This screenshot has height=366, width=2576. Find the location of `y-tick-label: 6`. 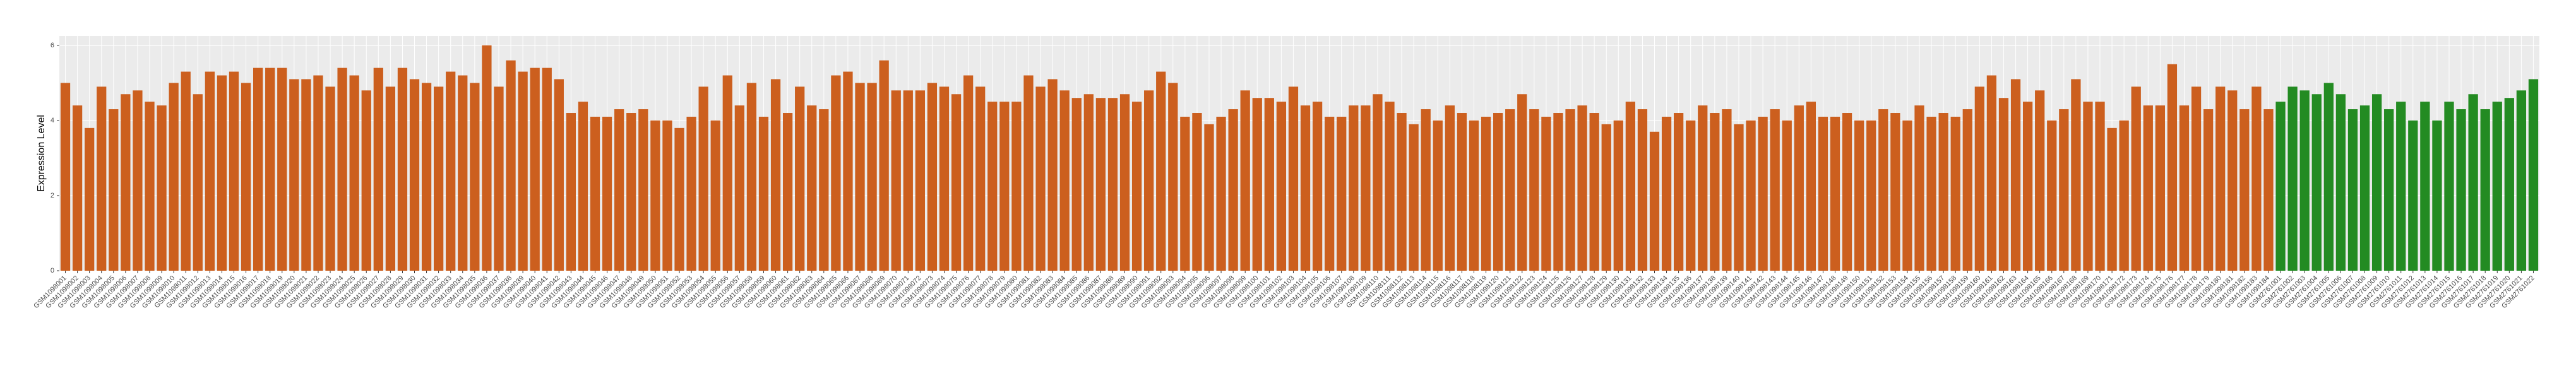

y-tick-label: 6 is located at coordinates (52, 45).